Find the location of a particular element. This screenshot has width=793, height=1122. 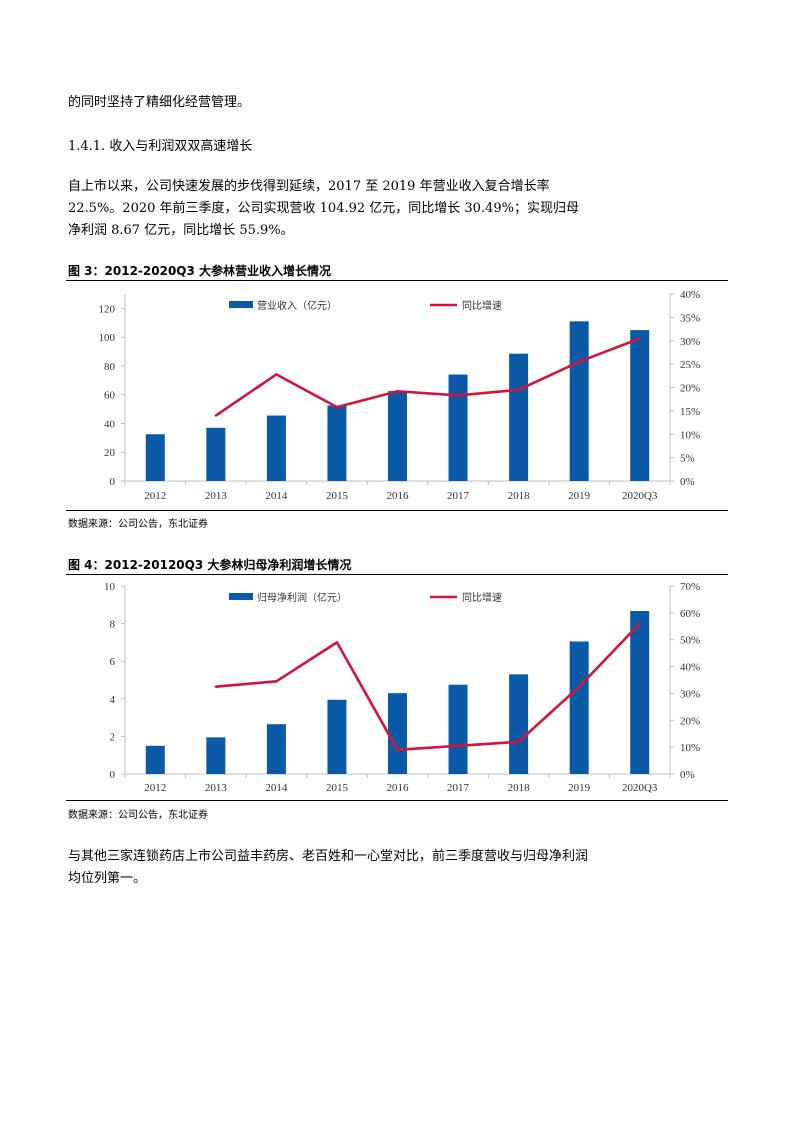

legend-bar-swatch is located at coordinates (241, 596).